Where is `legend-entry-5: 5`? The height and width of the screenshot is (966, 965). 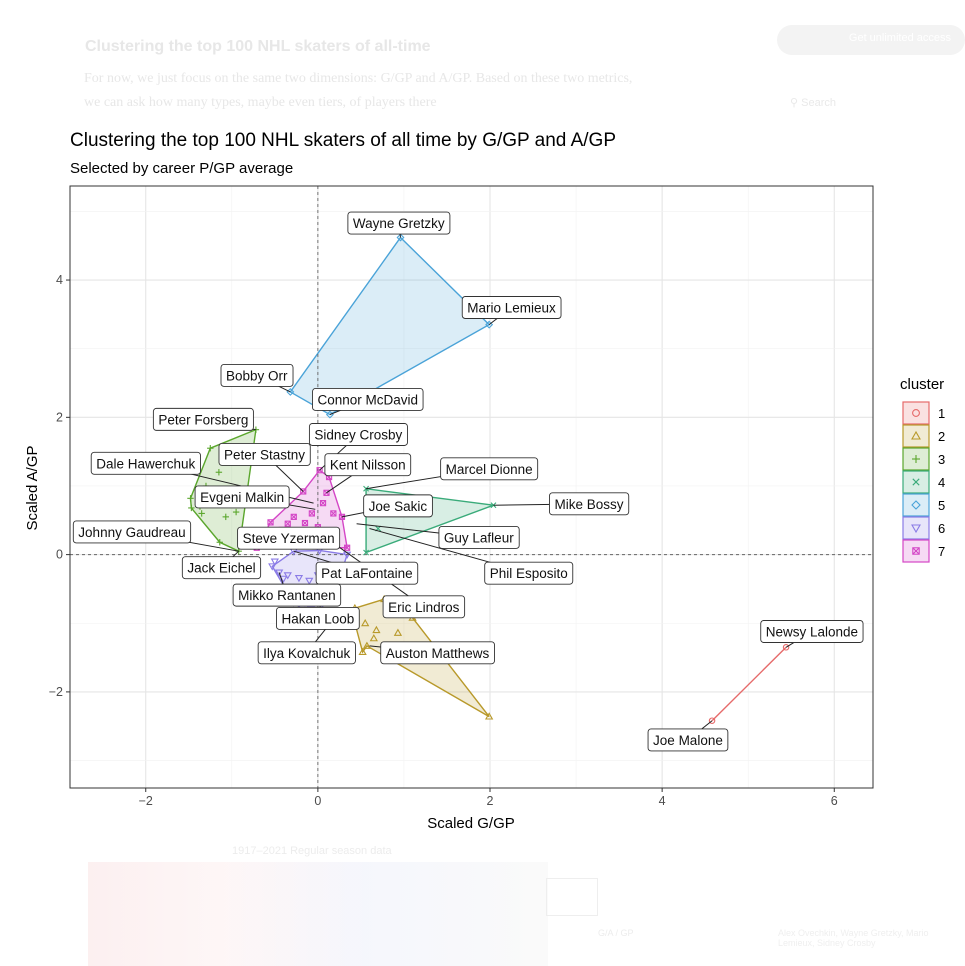 legend-entry-5: 5 is located at coordinates (923, 505).